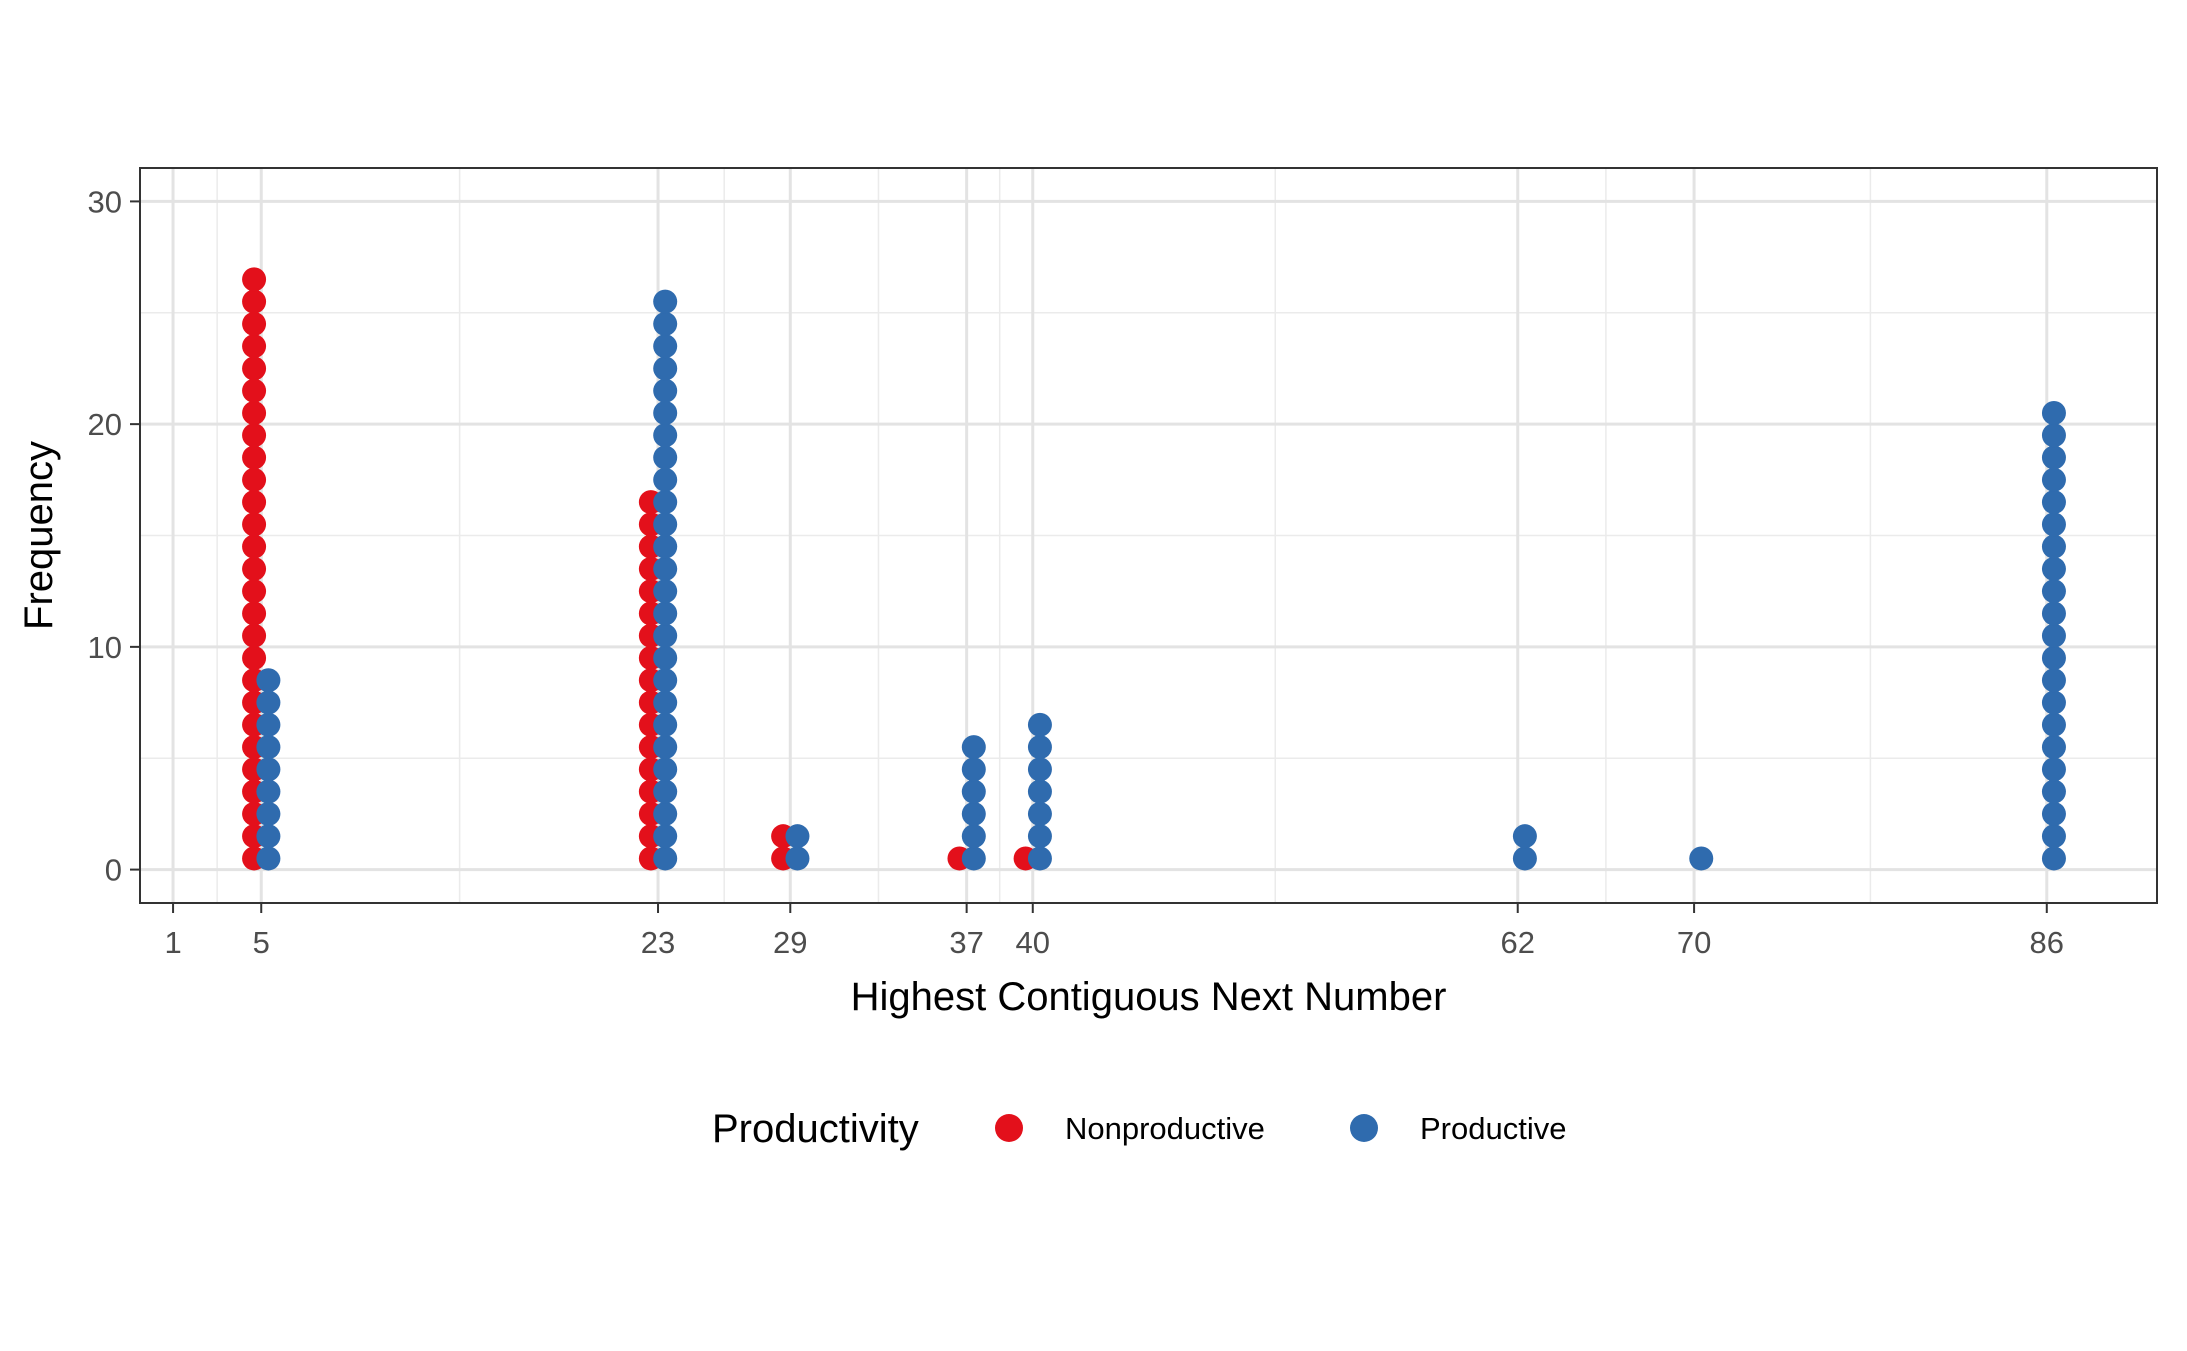  Describe the element at coordinates (113, 870) in the screenshot. I see `y-tick-label: 0` at that location.